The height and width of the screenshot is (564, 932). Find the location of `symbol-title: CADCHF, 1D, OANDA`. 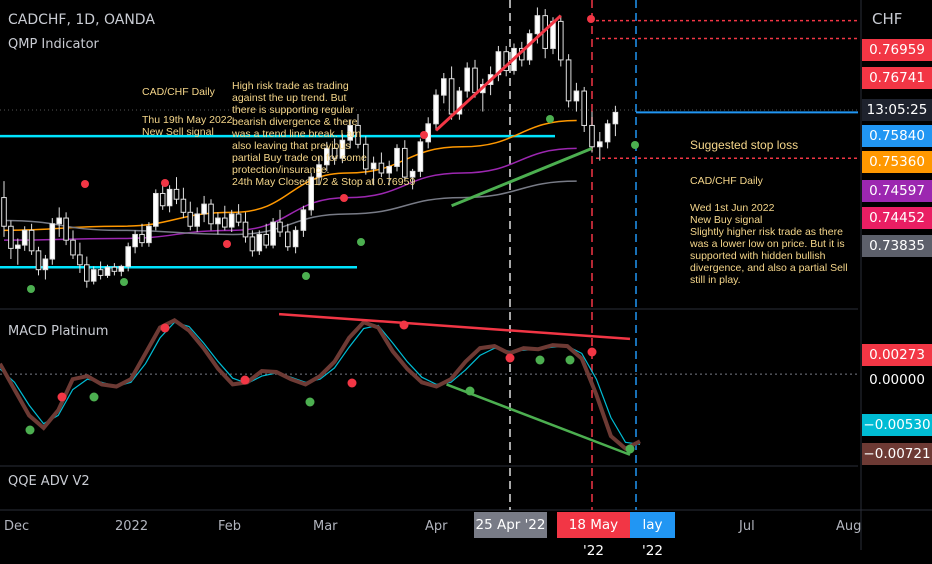

symbol-title: CADCHF, 1D, OANDA is located at coordinates (81, 20).